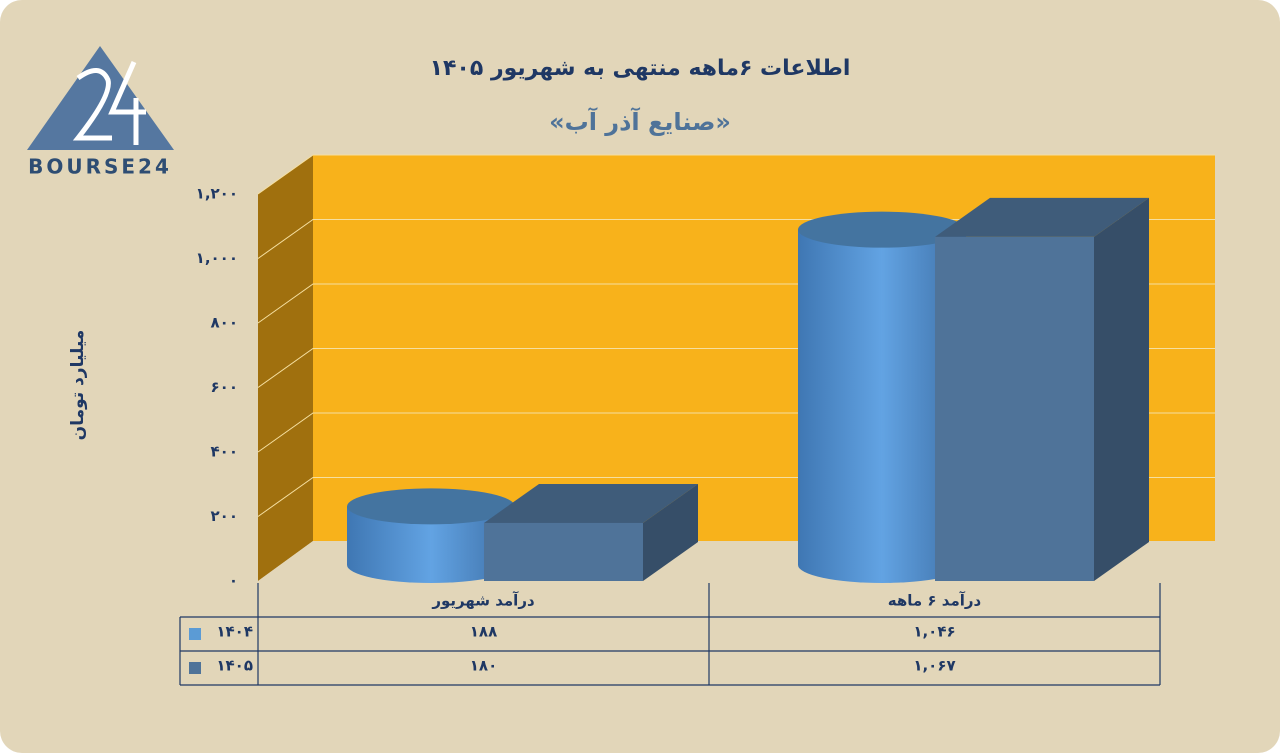 The width and height of the screenshot is (1280, 753). I want to click on y-tick-label: ۱,۲۰۰, so click(217, 194).